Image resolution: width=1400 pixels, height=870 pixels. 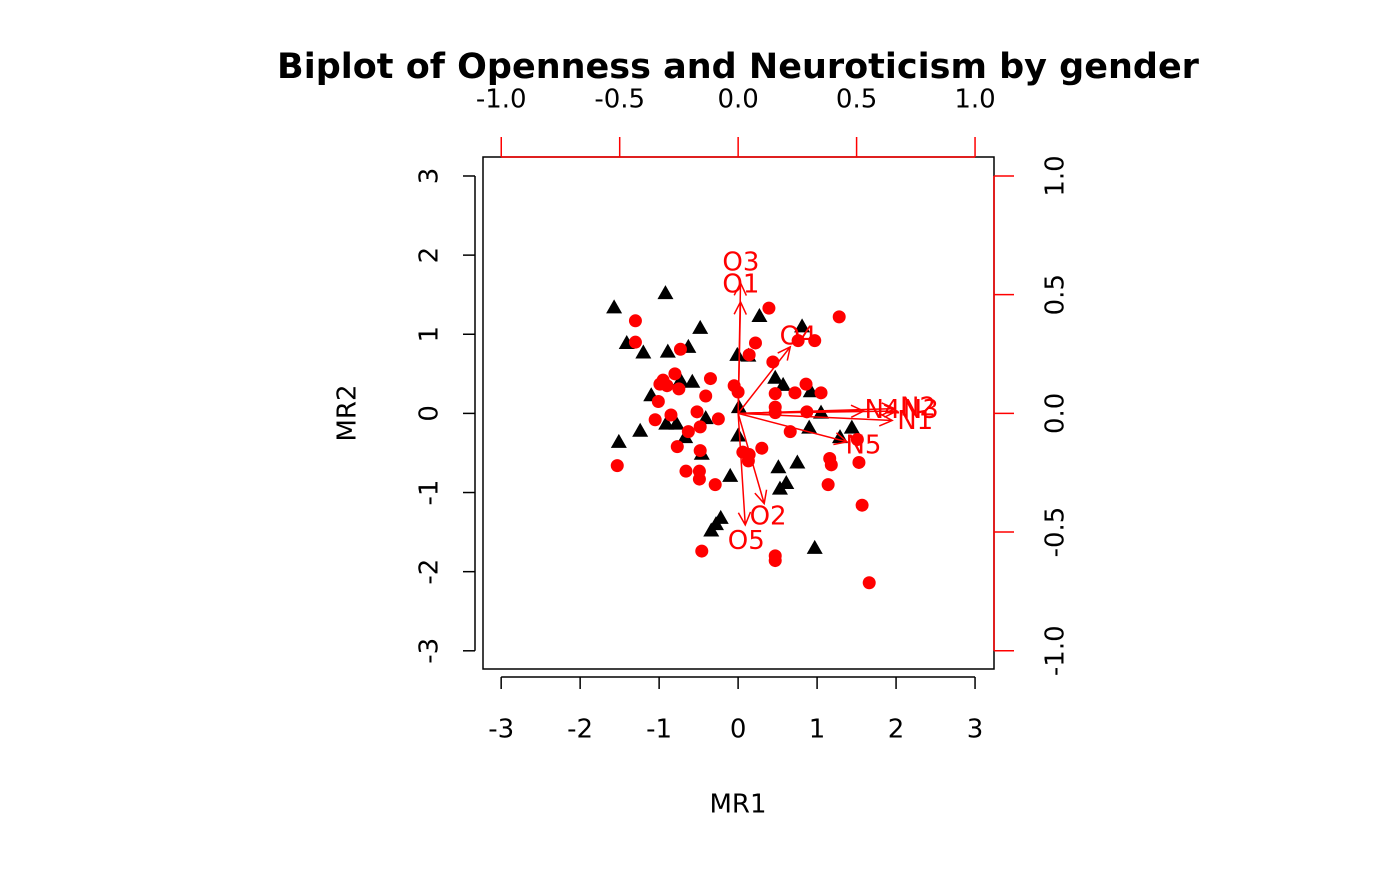 I want to click on loading-label: O3, so click(x=740, y=263).